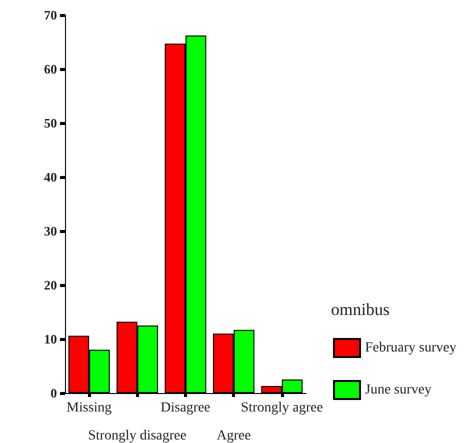  I want to click on y-tick-label: 10, so click(50, 339).